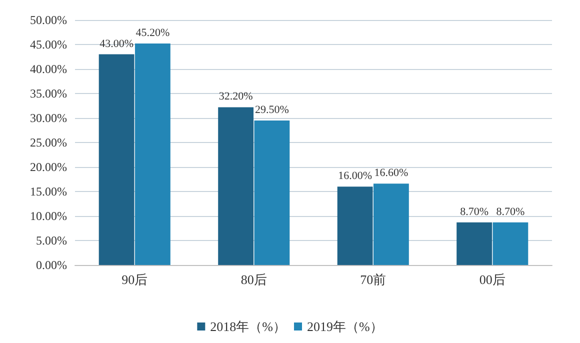 This screenshot has width=580, height=343. I want to click on y-tick-label: 15.00%, so click(48, 191).